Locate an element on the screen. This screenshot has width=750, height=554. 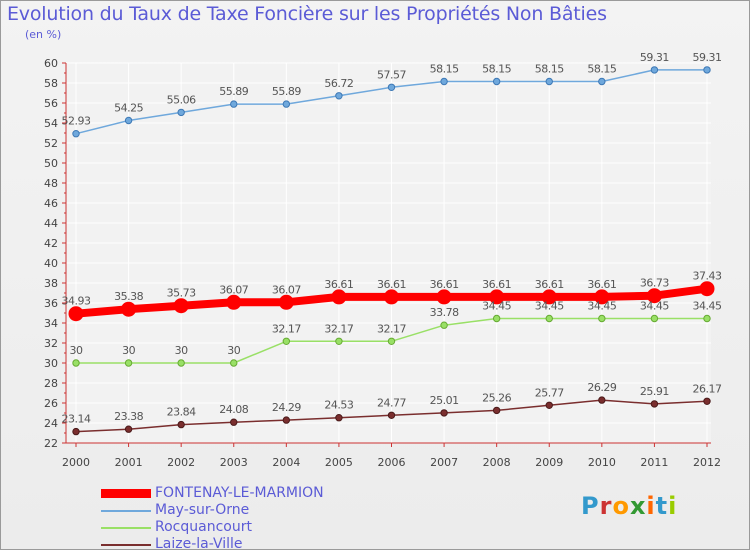
x-tick-label: 2000 is located at coordinates (76, 462).